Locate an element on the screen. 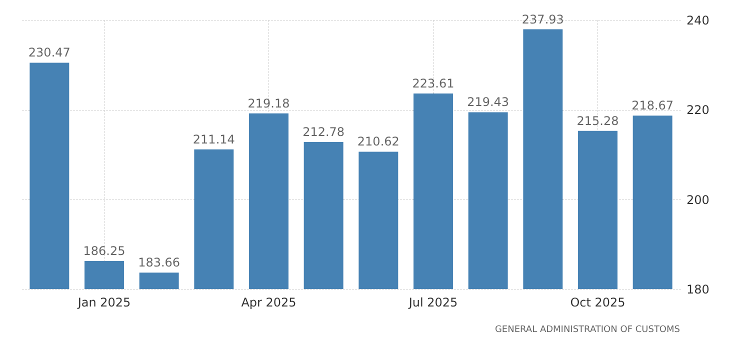 This screenshot has height=340, width=730. y-tick-label: 240 is located at coordinates (698, 21).